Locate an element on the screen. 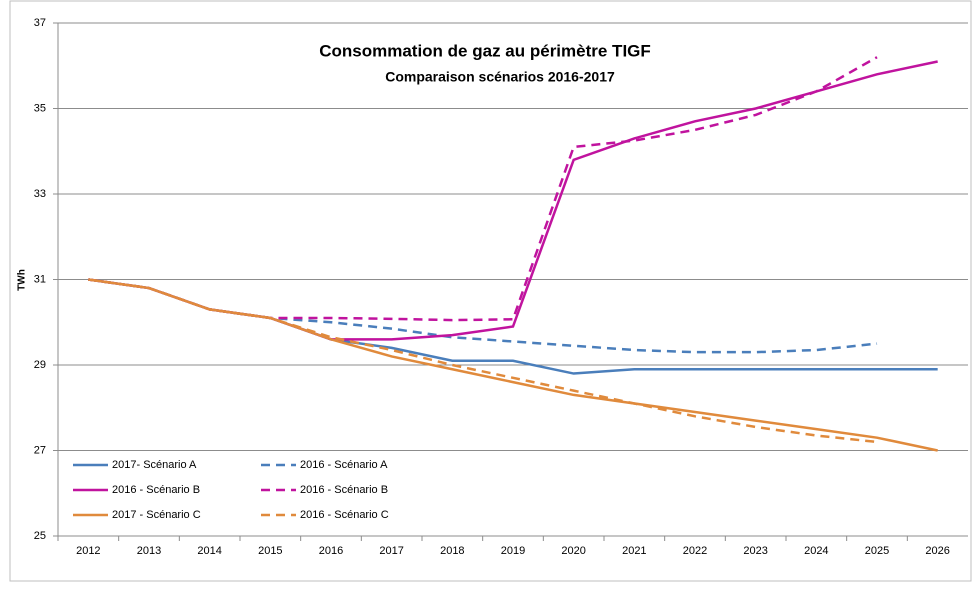  x-tick-label: 2026 is located at coordinates (937, 551).